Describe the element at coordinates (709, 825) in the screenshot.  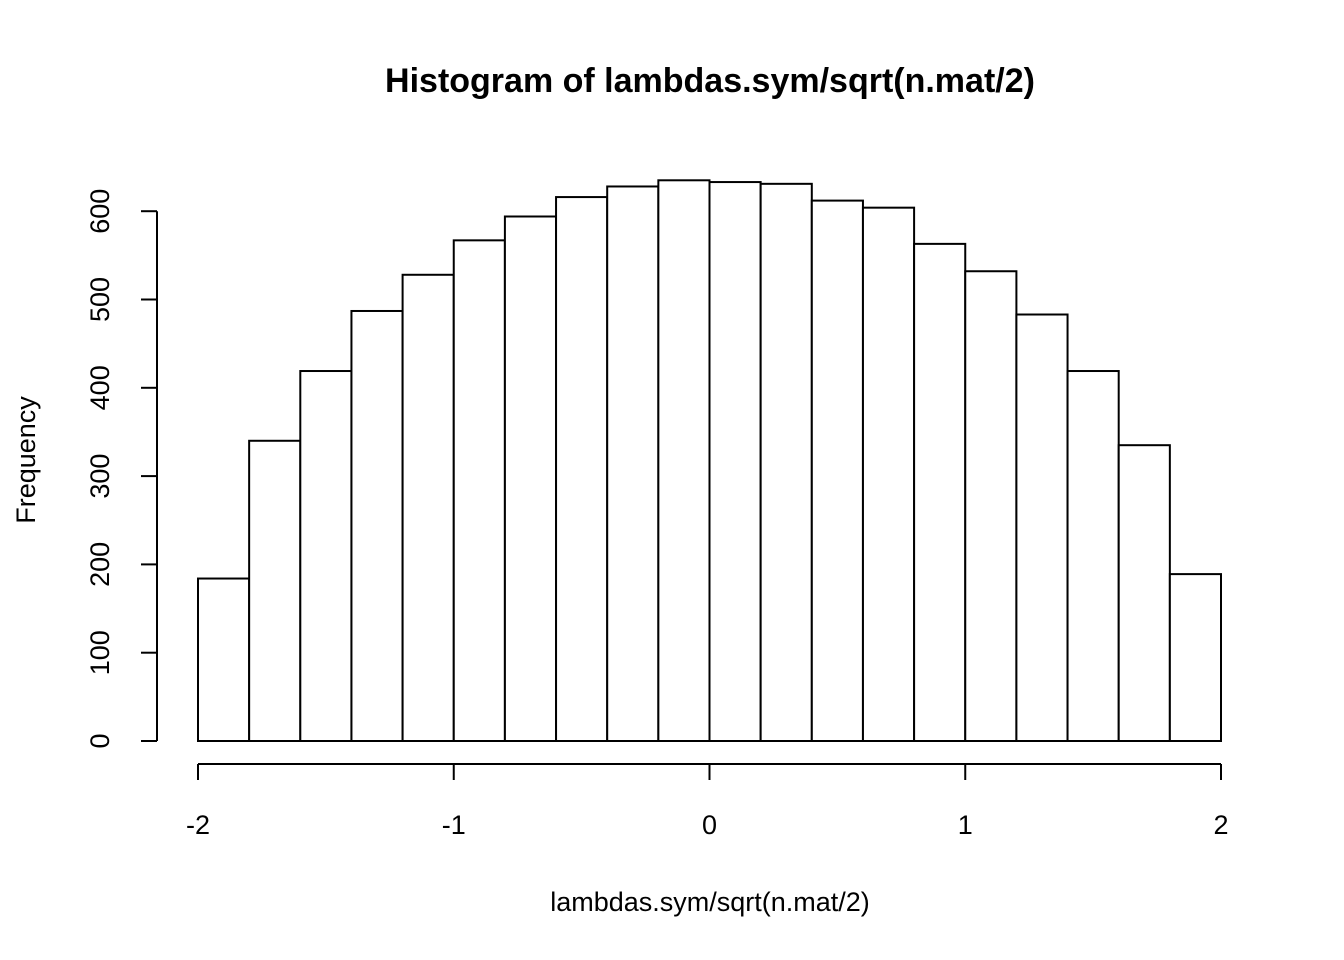
I see `x-tick-label: 0` at that location.